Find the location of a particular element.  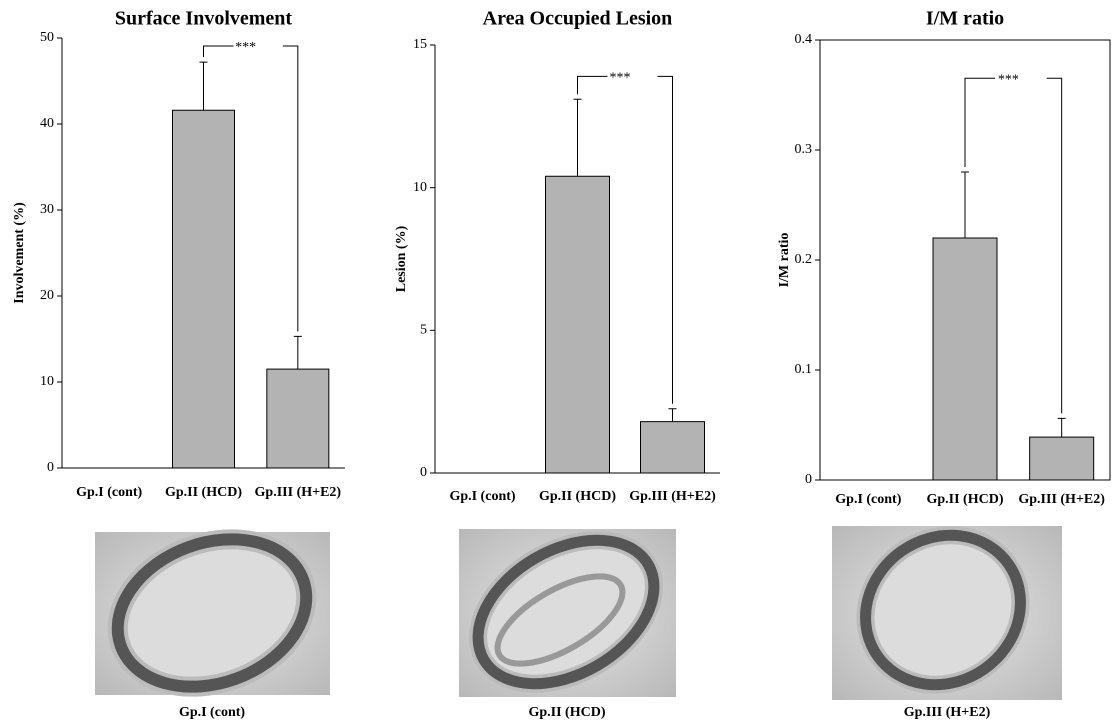

chart-title: I/M ratio is located at coordinates (965, 19).